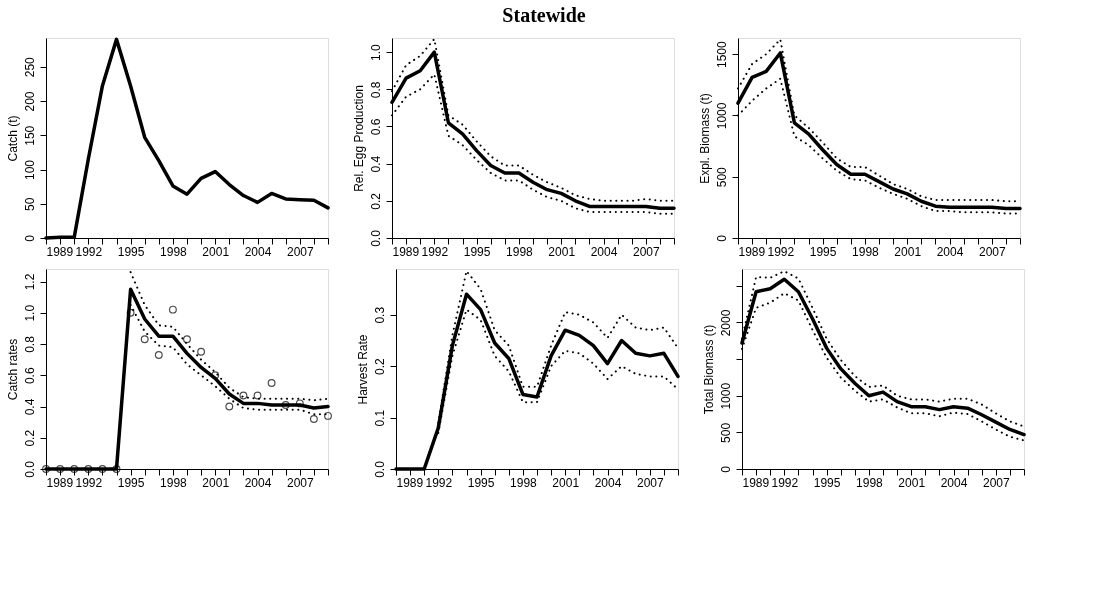 The height and width of the screenshot is (593, 1107). What do you see at coordinates (379, 315) in the screenshot?
I see `y-tick-label: 0.3` at bounding box center [379, 315].